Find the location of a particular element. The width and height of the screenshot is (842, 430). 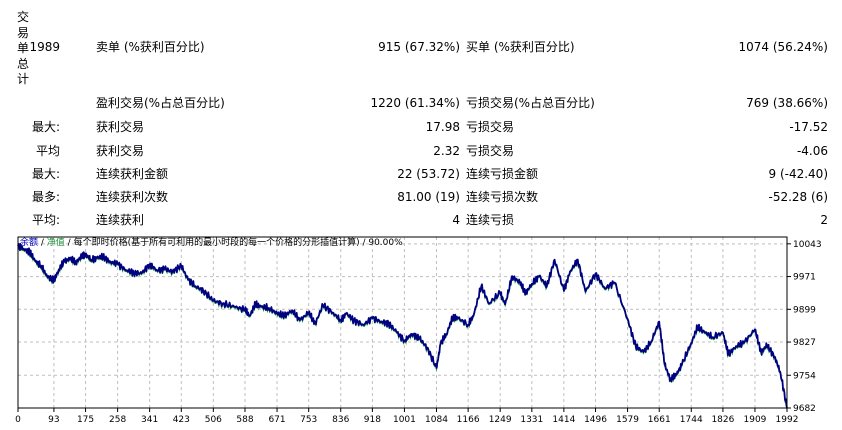

max-consecutive-profit-value: 81.00 (19) is located at coordinates (428, 197).